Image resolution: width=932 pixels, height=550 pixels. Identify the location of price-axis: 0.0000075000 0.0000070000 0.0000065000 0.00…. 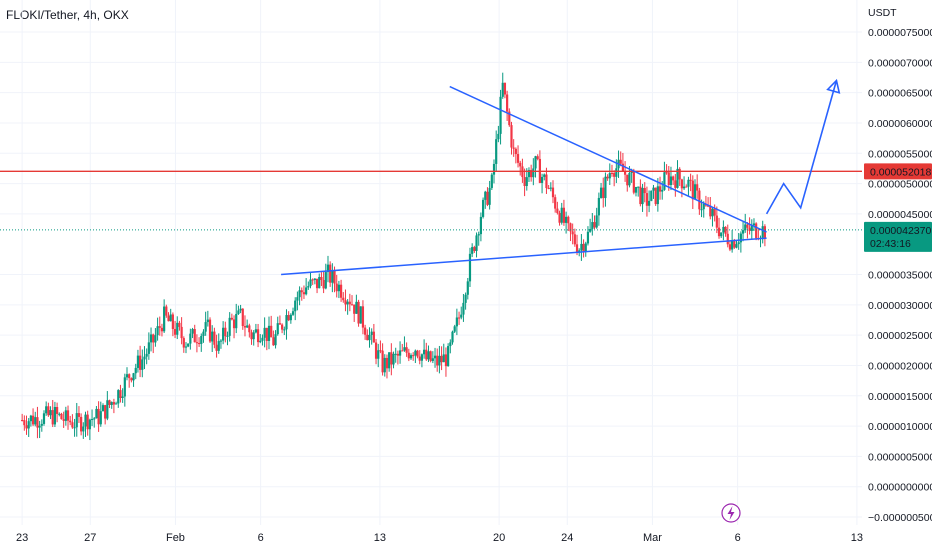
(900, 275).